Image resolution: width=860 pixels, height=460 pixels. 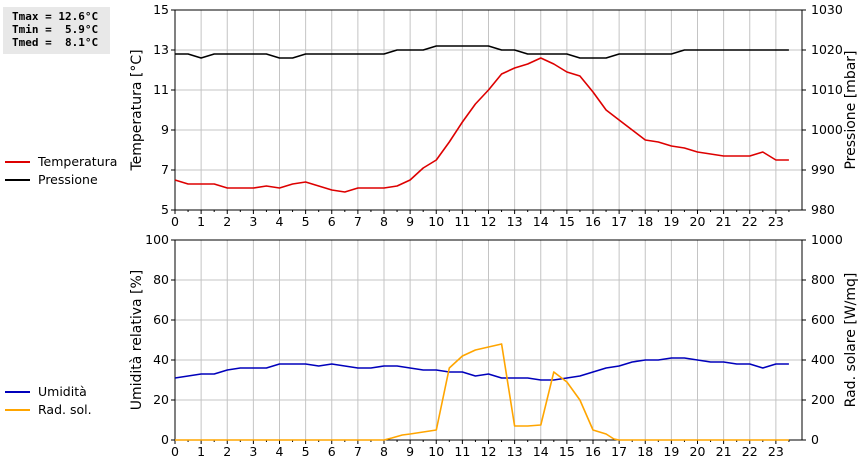 What do you see at coordinates (77, 161) in the screenshot?
I see `legend-label: Temperatura` at bounding box center [77, 161].